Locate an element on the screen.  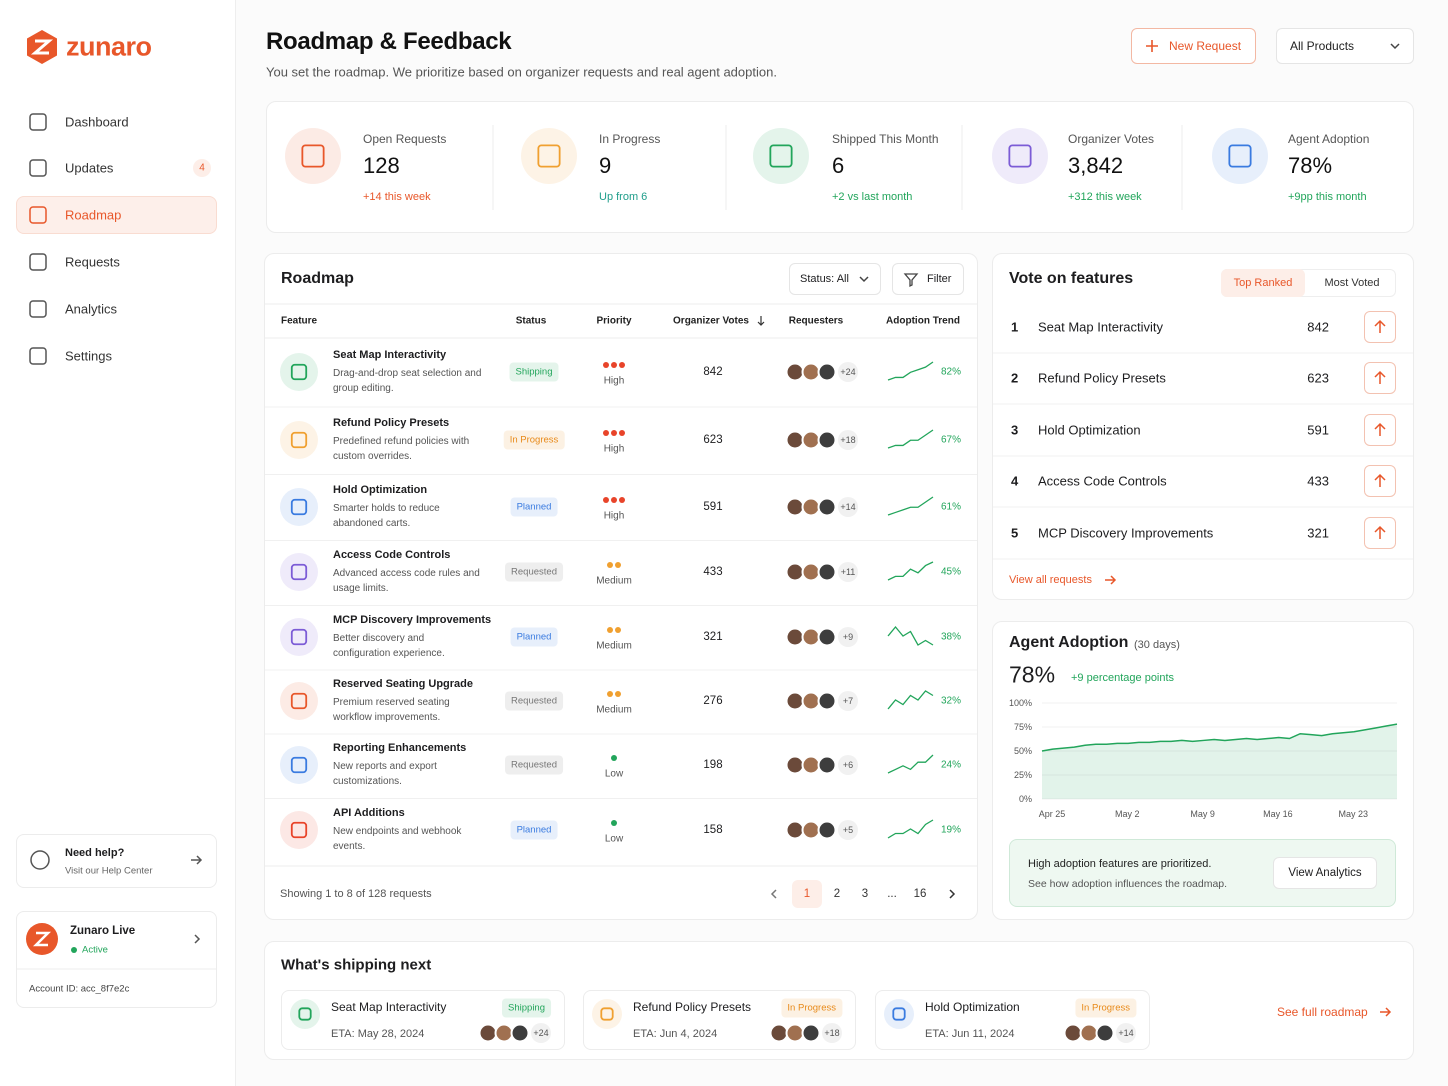
y-tick-label: 75% is located at coordinates (1022, 727).